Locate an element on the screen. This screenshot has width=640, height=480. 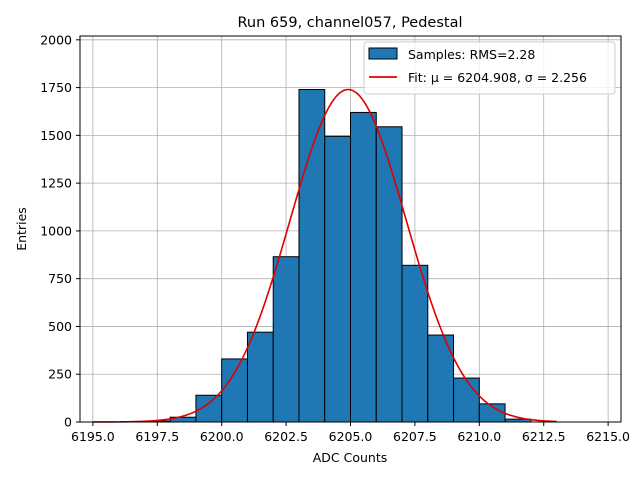
y-tick-label: 1250 is located at coordinates (56, 183).